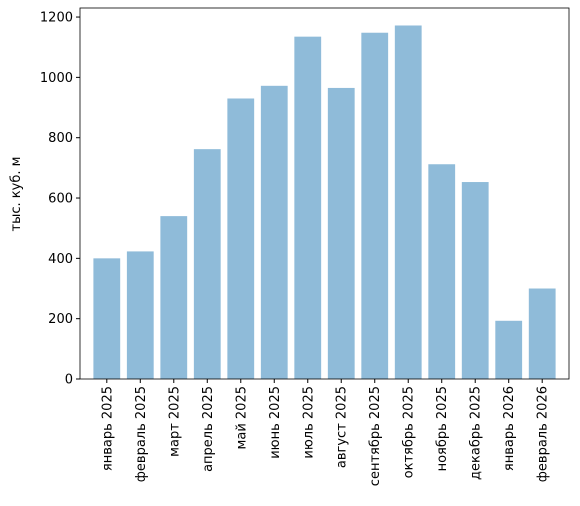  I want to click on y-tick-label: 800, so click(60, 138).